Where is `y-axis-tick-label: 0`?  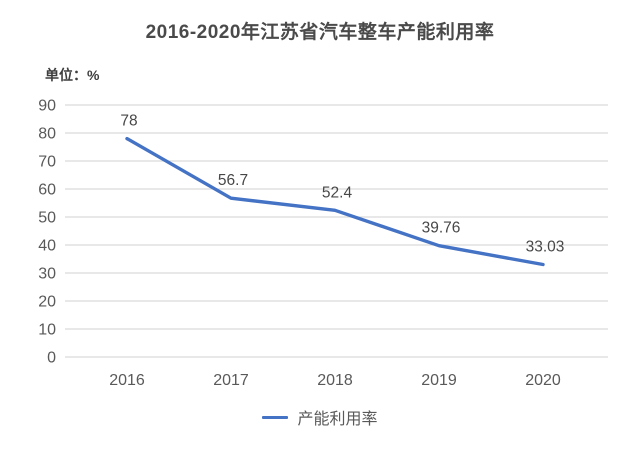 y-axis-tick-label: 0 is located at coordinates (51, 358).